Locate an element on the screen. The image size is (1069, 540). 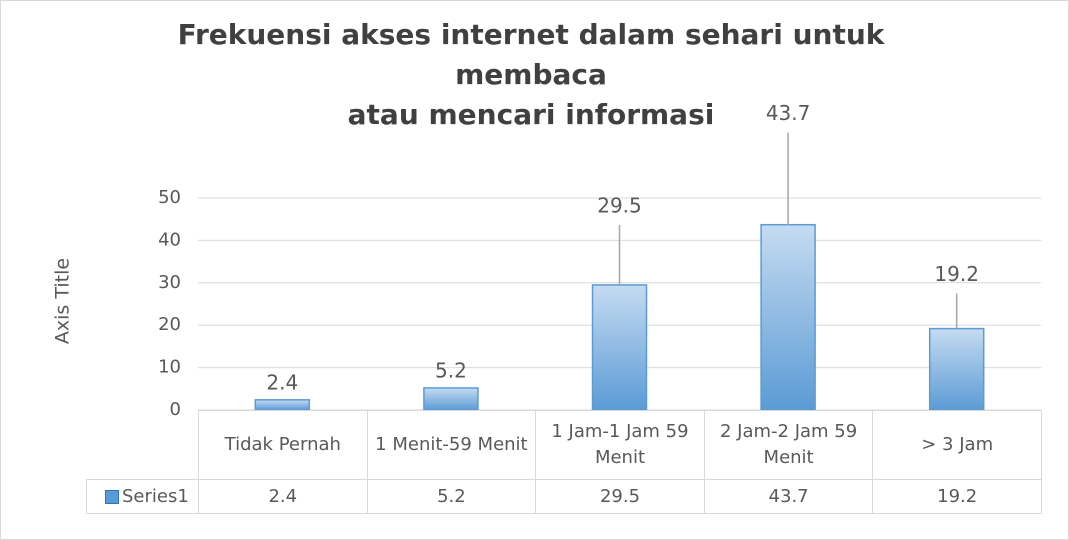
data-label: 19.2 is located at coordinates (956, 274).